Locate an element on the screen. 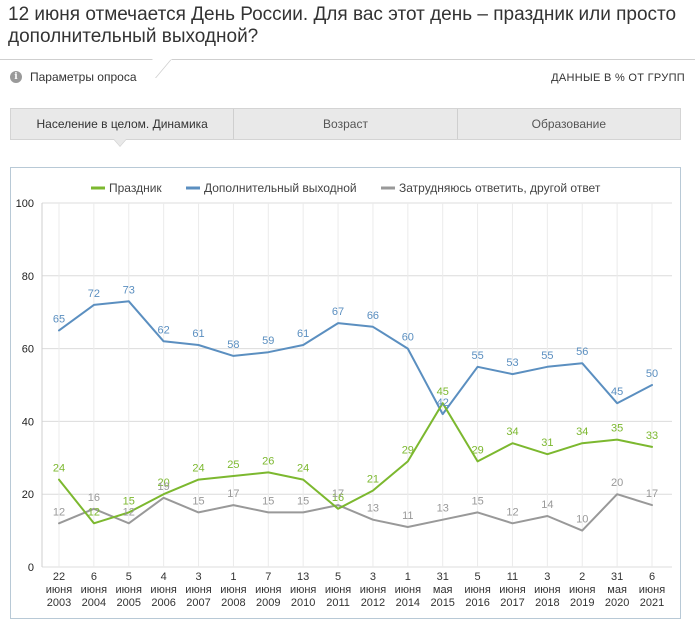 Image resolution: width=695 pixels, height=622 pixels. data-label: 50 is located at coordinates (652, 374).